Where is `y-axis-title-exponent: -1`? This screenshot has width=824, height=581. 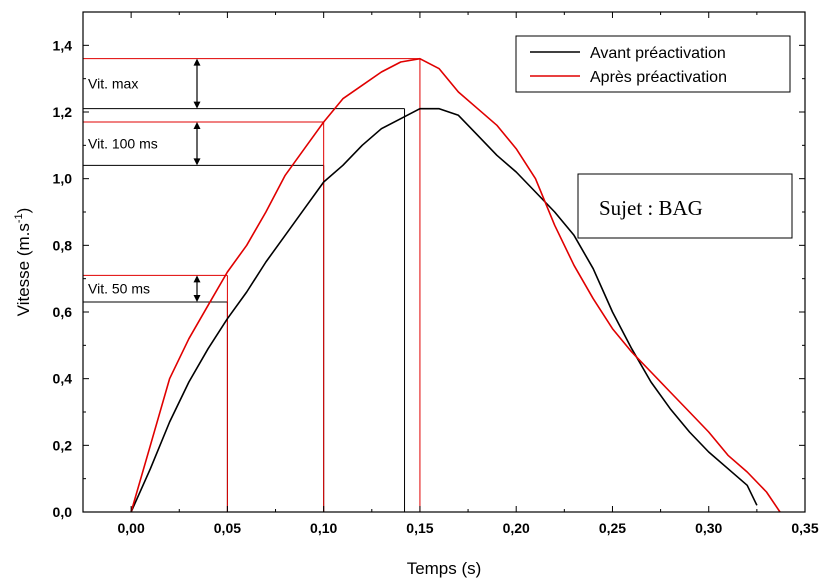
y-axis-title-exponent: -1 is located at coordinates (19, 218).